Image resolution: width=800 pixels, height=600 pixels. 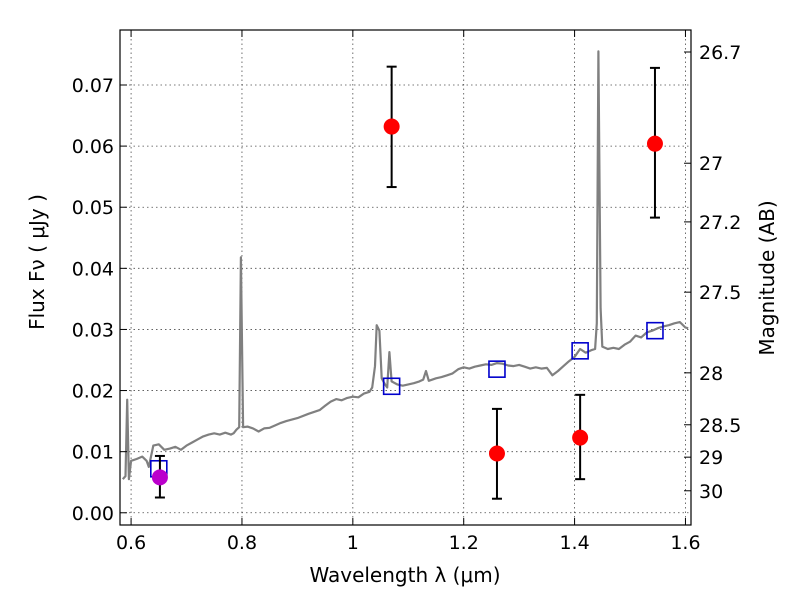 What do you see at coordinates (93, 514) in the screenshot?
I see `y-tick-label: 0.00` at bounding box center [93, 514].